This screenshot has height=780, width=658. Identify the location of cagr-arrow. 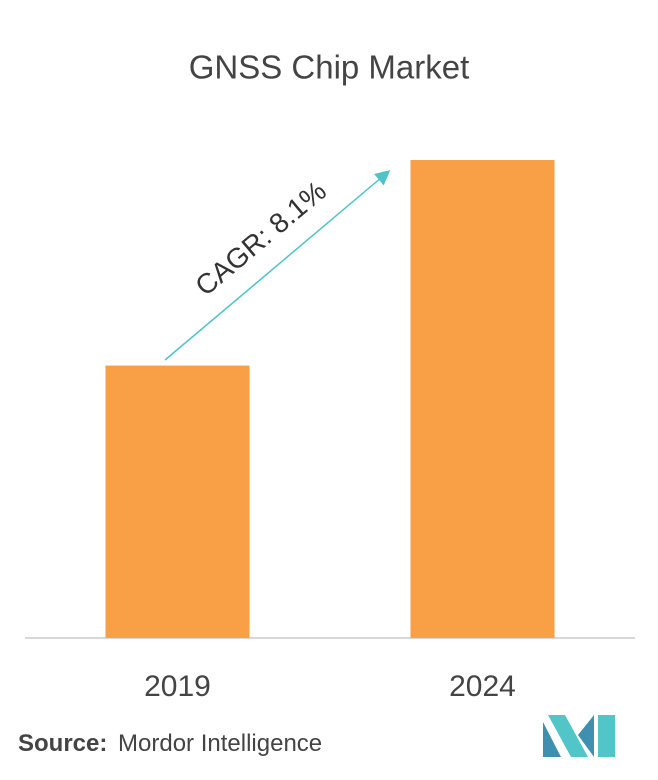
(277, 265).